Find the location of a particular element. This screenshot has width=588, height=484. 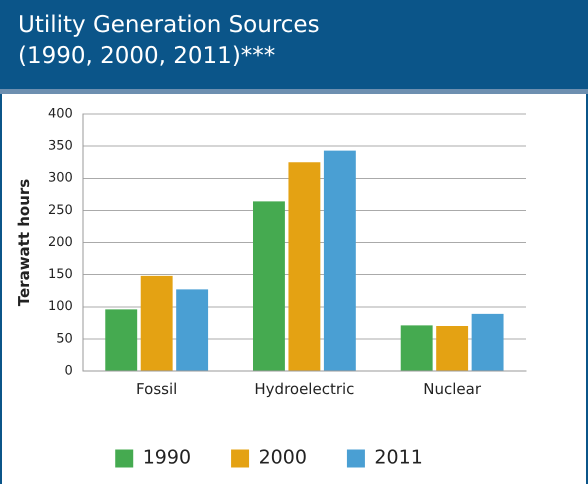

y-tick-label: 150 is located at coordinates (60, 274).